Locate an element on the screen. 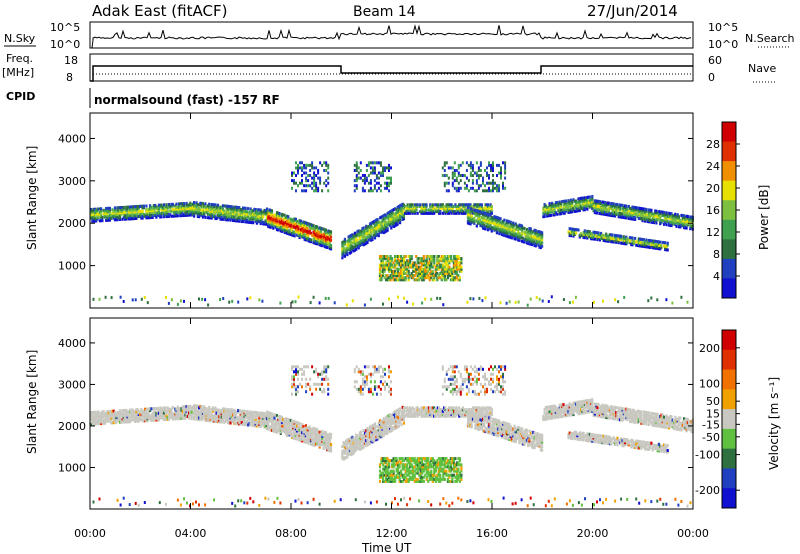 This screenshot has width=800, height=554. nsearch-label: N.Search is located at coordinates (770, 38).